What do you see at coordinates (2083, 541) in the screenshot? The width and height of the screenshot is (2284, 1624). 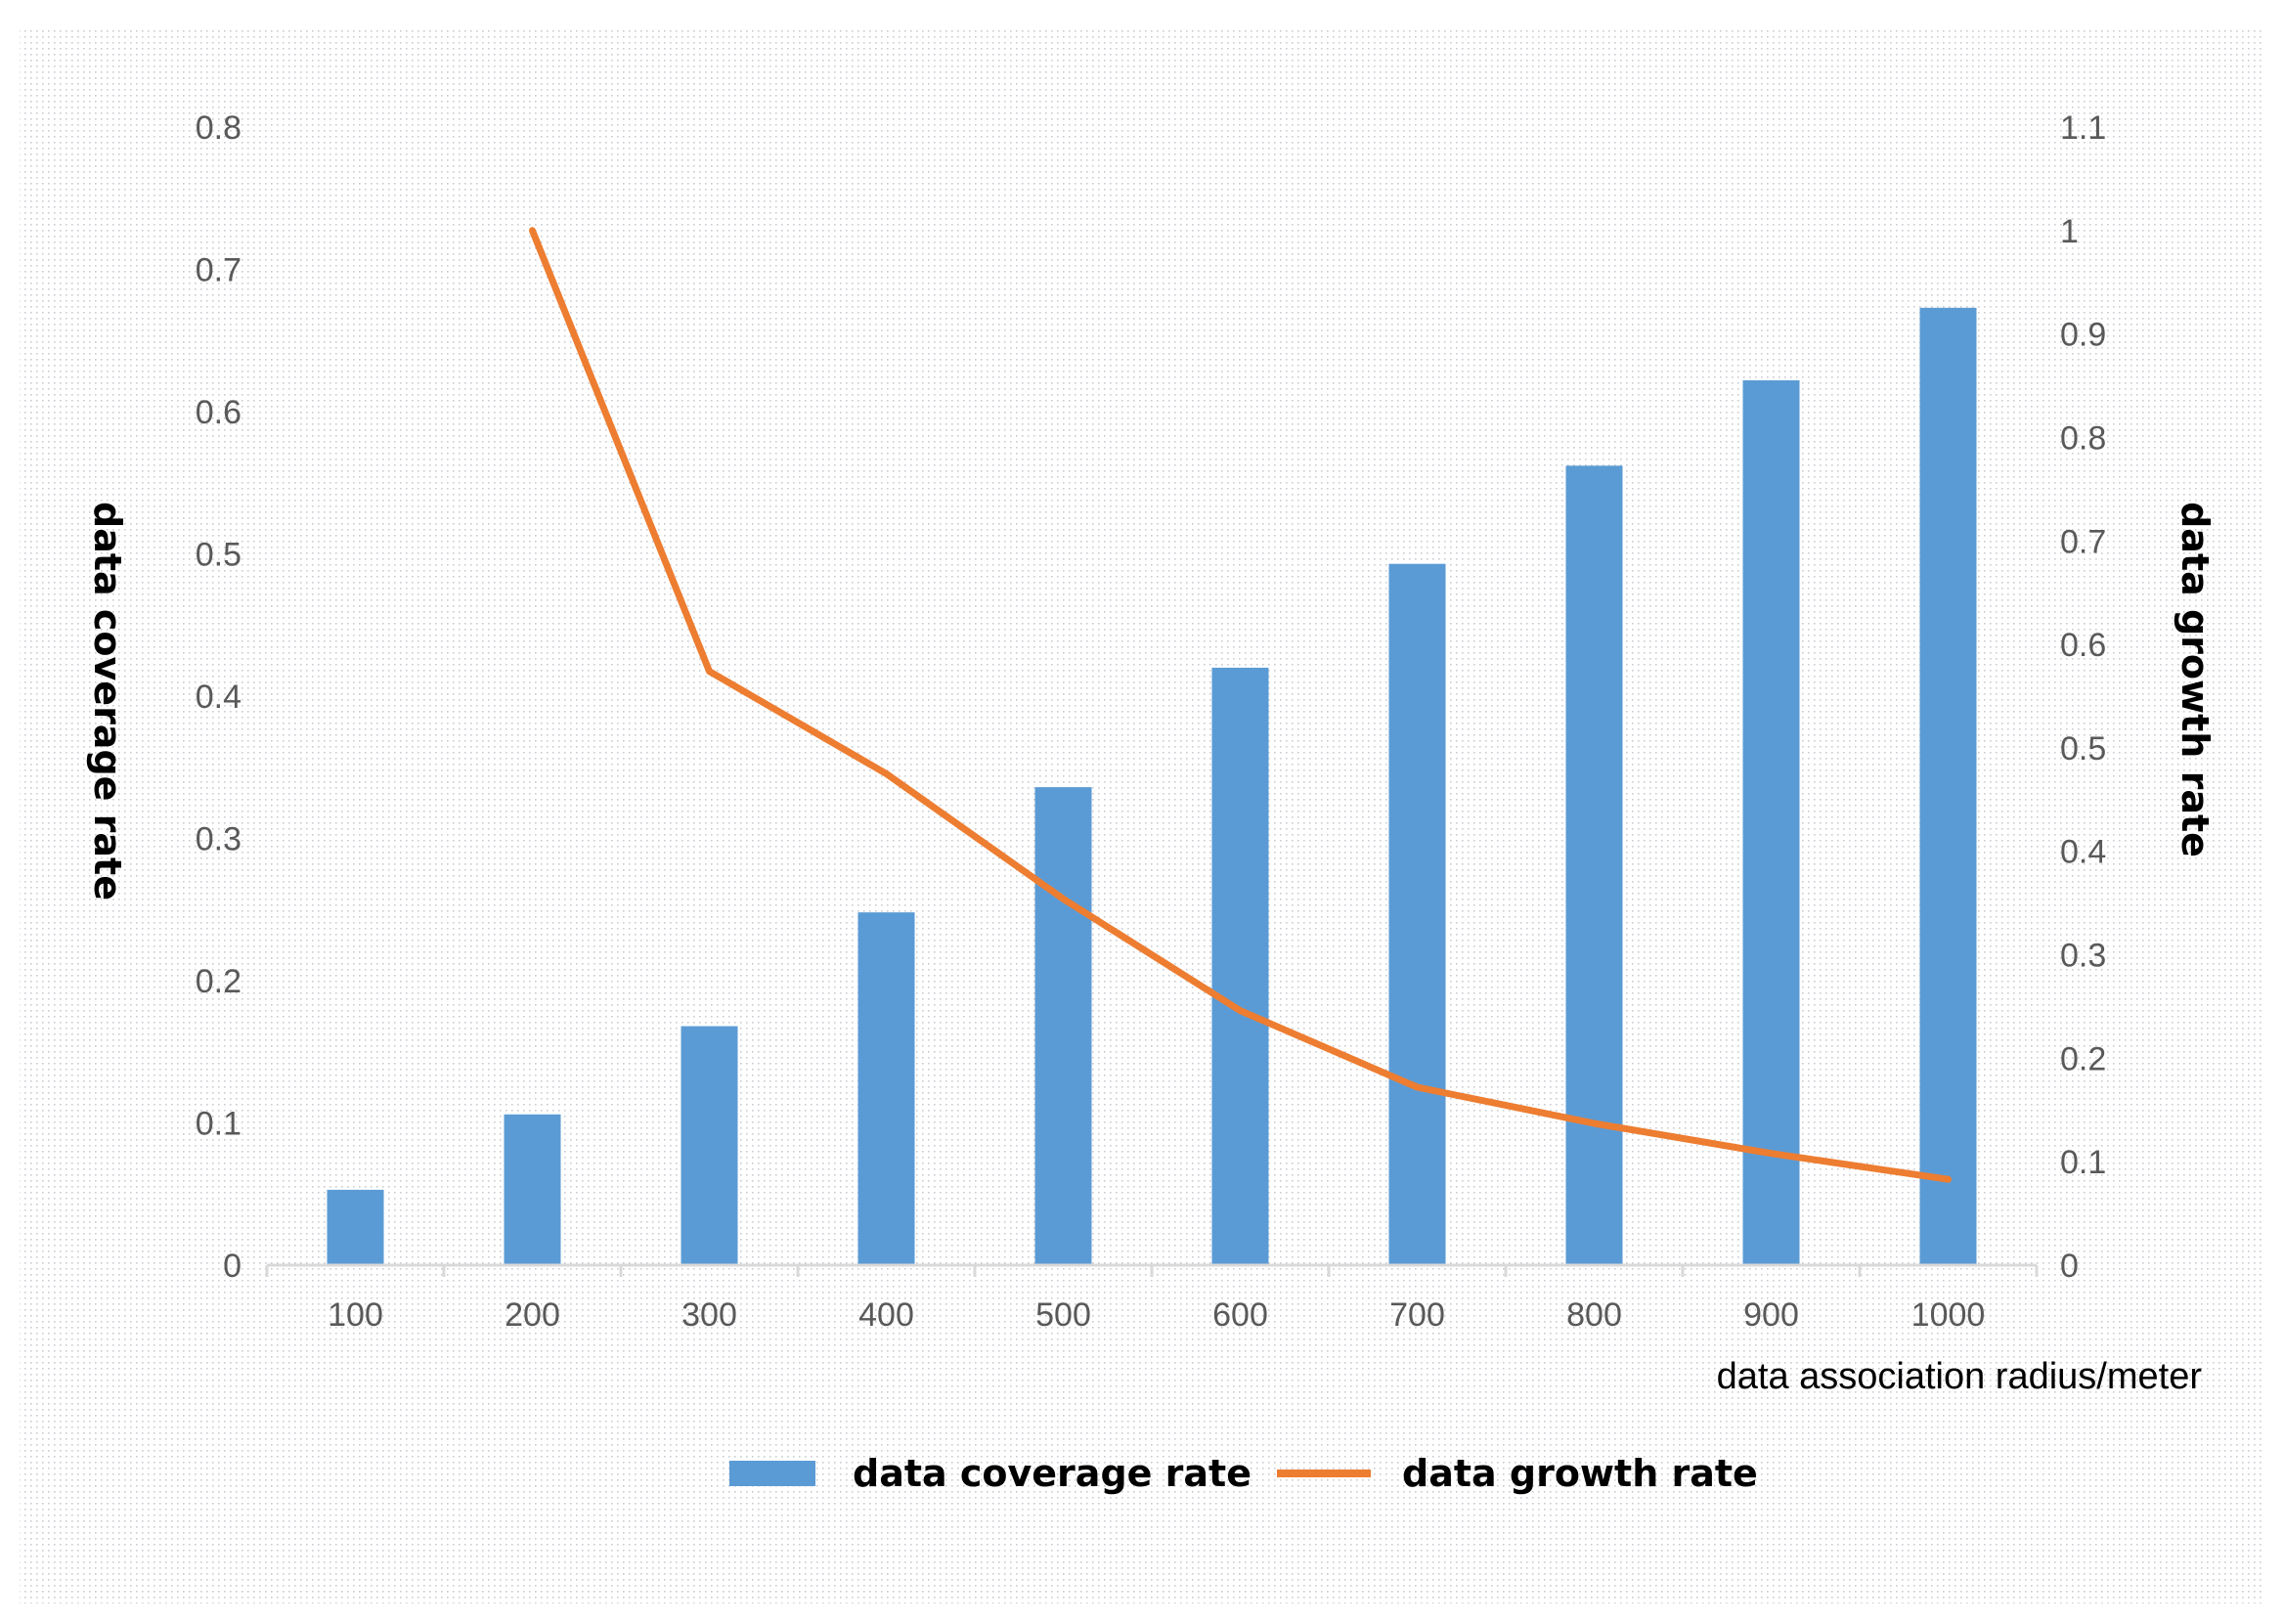 I see `right-tick-label: 0.7` at bounding box center [2083, 541].